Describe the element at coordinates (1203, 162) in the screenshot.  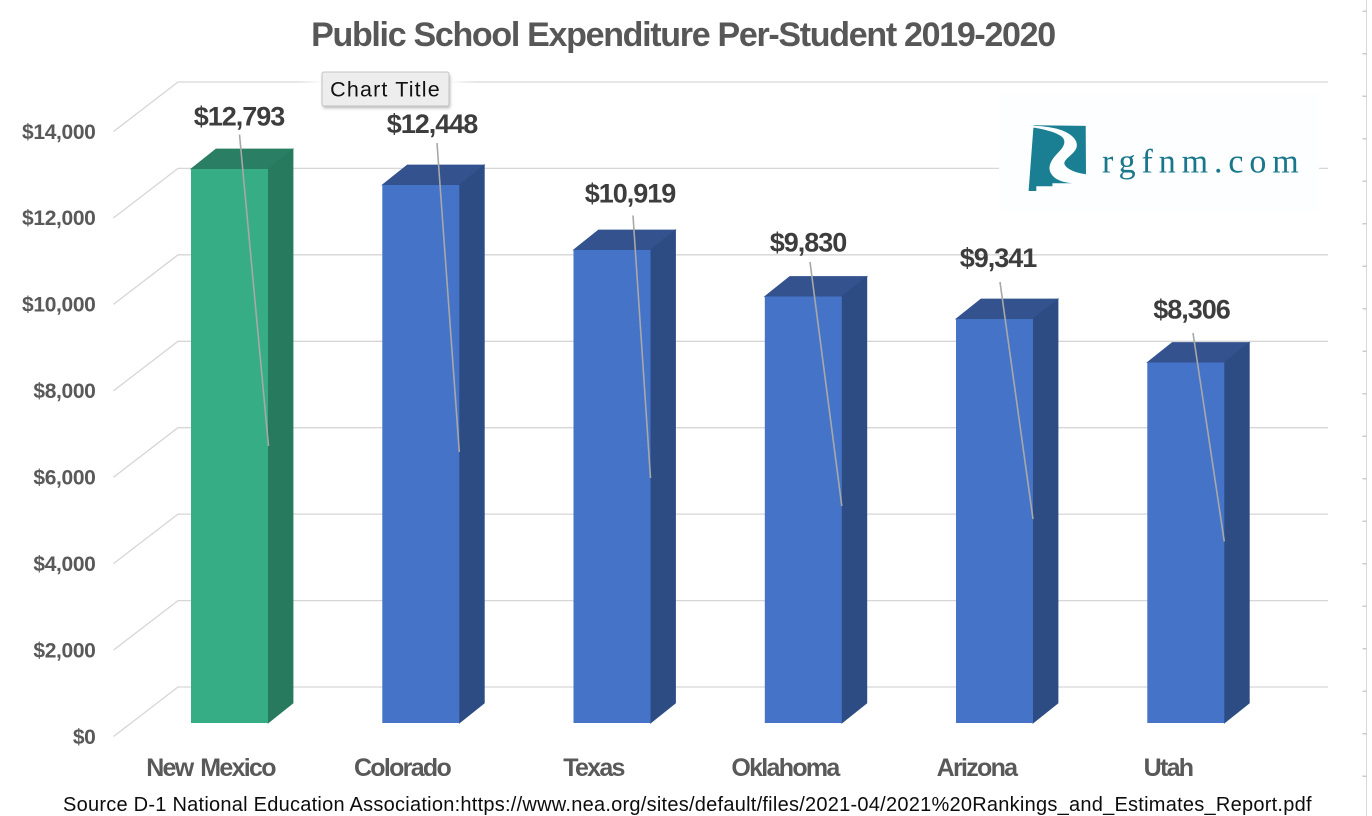
I see `svg-text: rgfnm.com` at that location.